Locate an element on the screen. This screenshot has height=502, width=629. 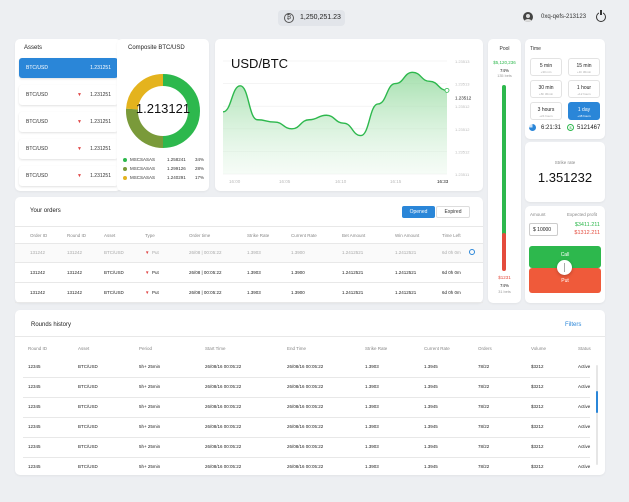
current-value-label: 1.23512 is located at coordinates (463, 97).